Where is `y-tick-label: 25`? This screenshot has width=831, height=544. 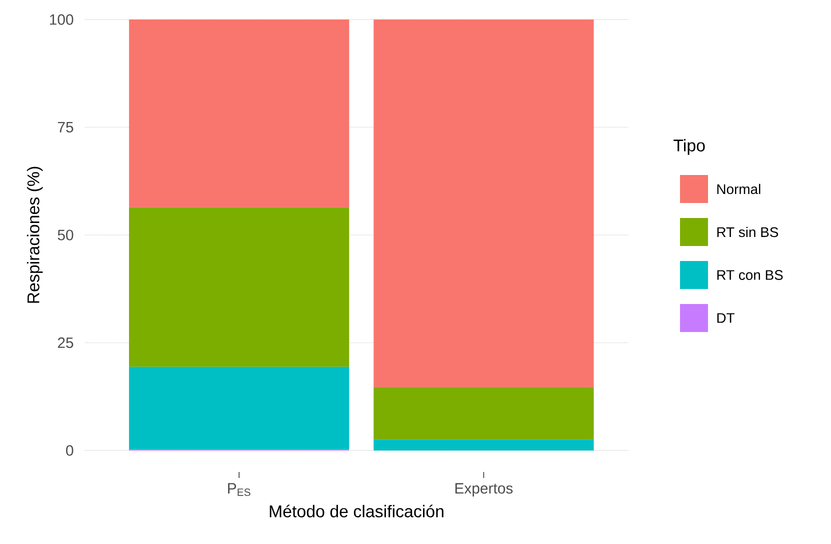
y-tick-label: 25 is located at coordinates (66, 342).